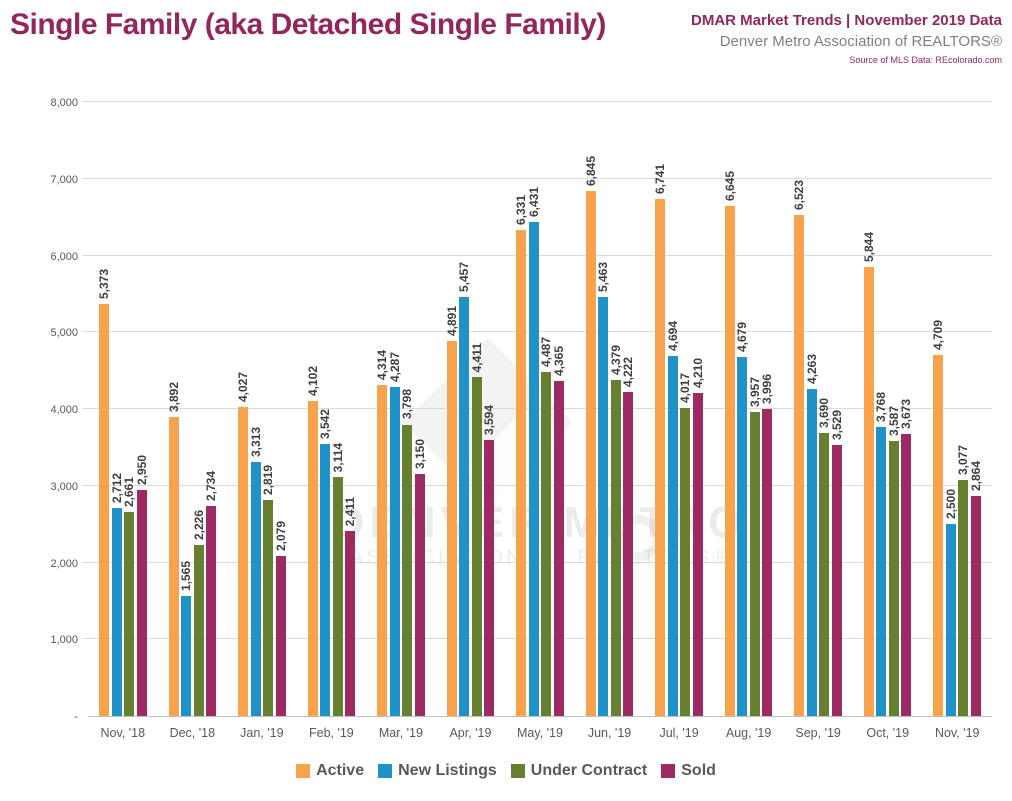 This screenshot has height=801, width=1012. What do you see at coordinates (123, 733) in the screenshot?
I see `x-axis-category-label: Nov, '18` at bounding box center [123, 733].